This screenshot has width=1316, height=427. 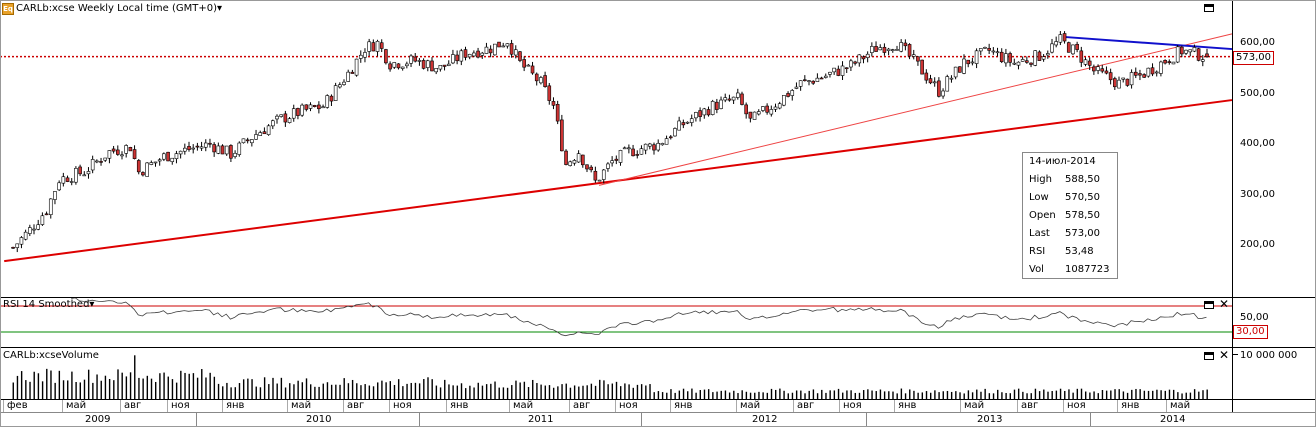 What do you see at coordinates (1079, 251) in the screenshot?
I see `info-value: 53,48` at bounding box center [1079, 251].